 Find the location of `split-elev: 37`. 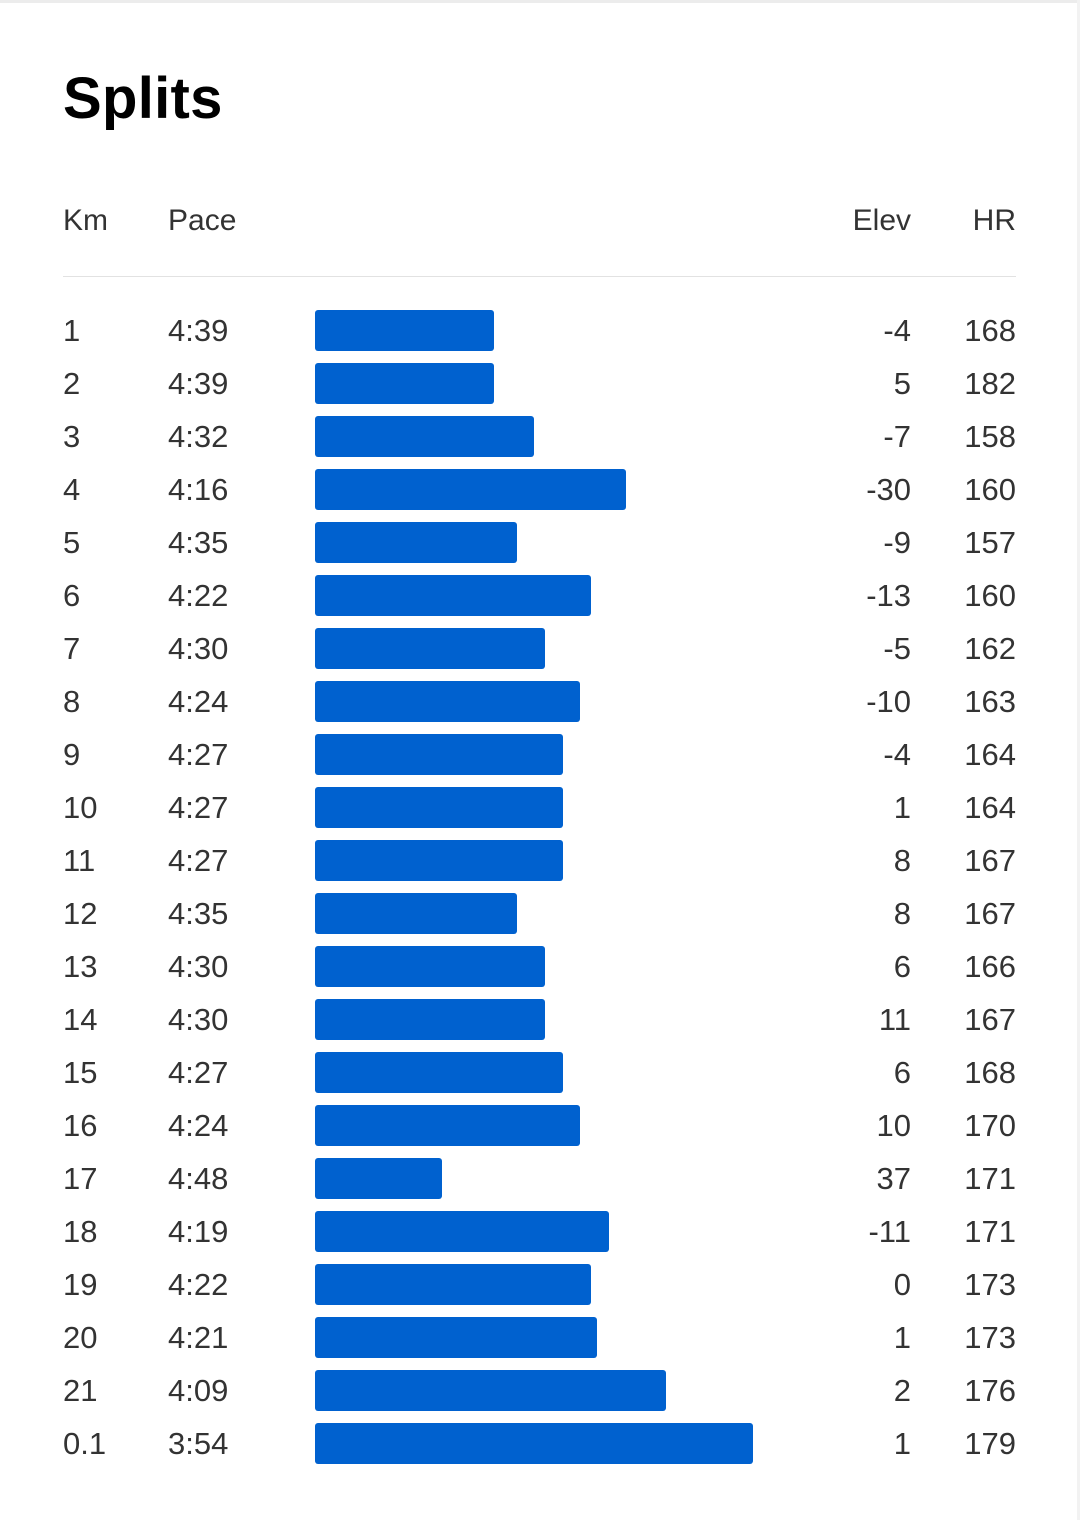

split-elev: 37 is located at coordinates (893, 1178).